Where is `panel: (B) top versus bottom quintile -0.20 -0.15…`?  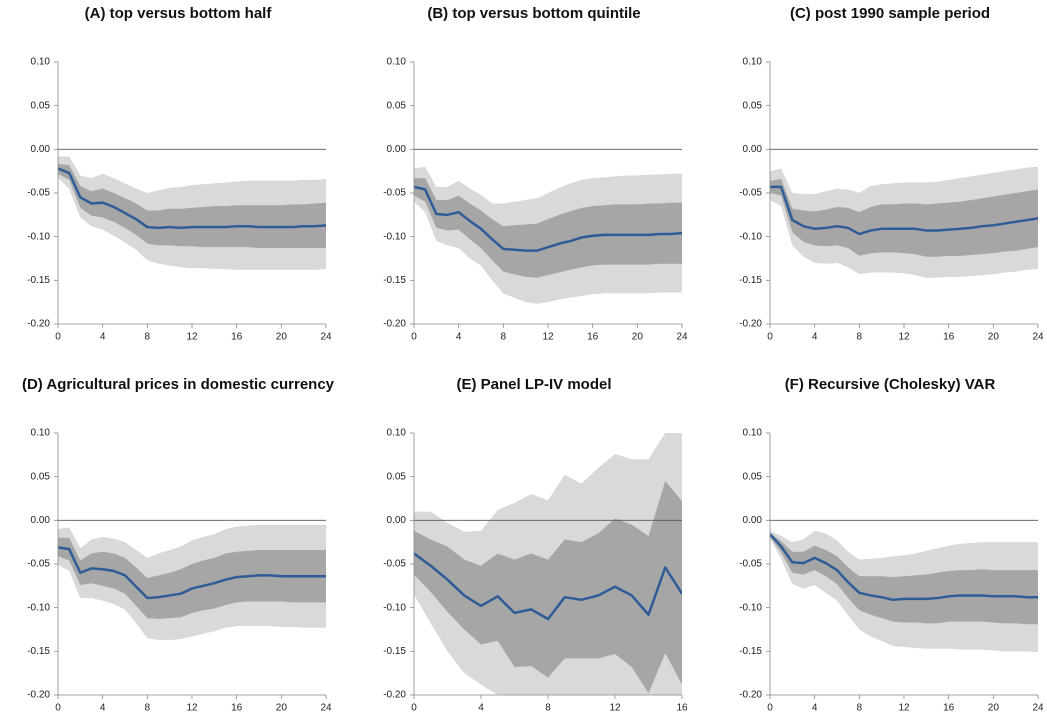 panel: (B) top versus bottom quintile -0.20 -0.15… is located at coordinates (535, 174).